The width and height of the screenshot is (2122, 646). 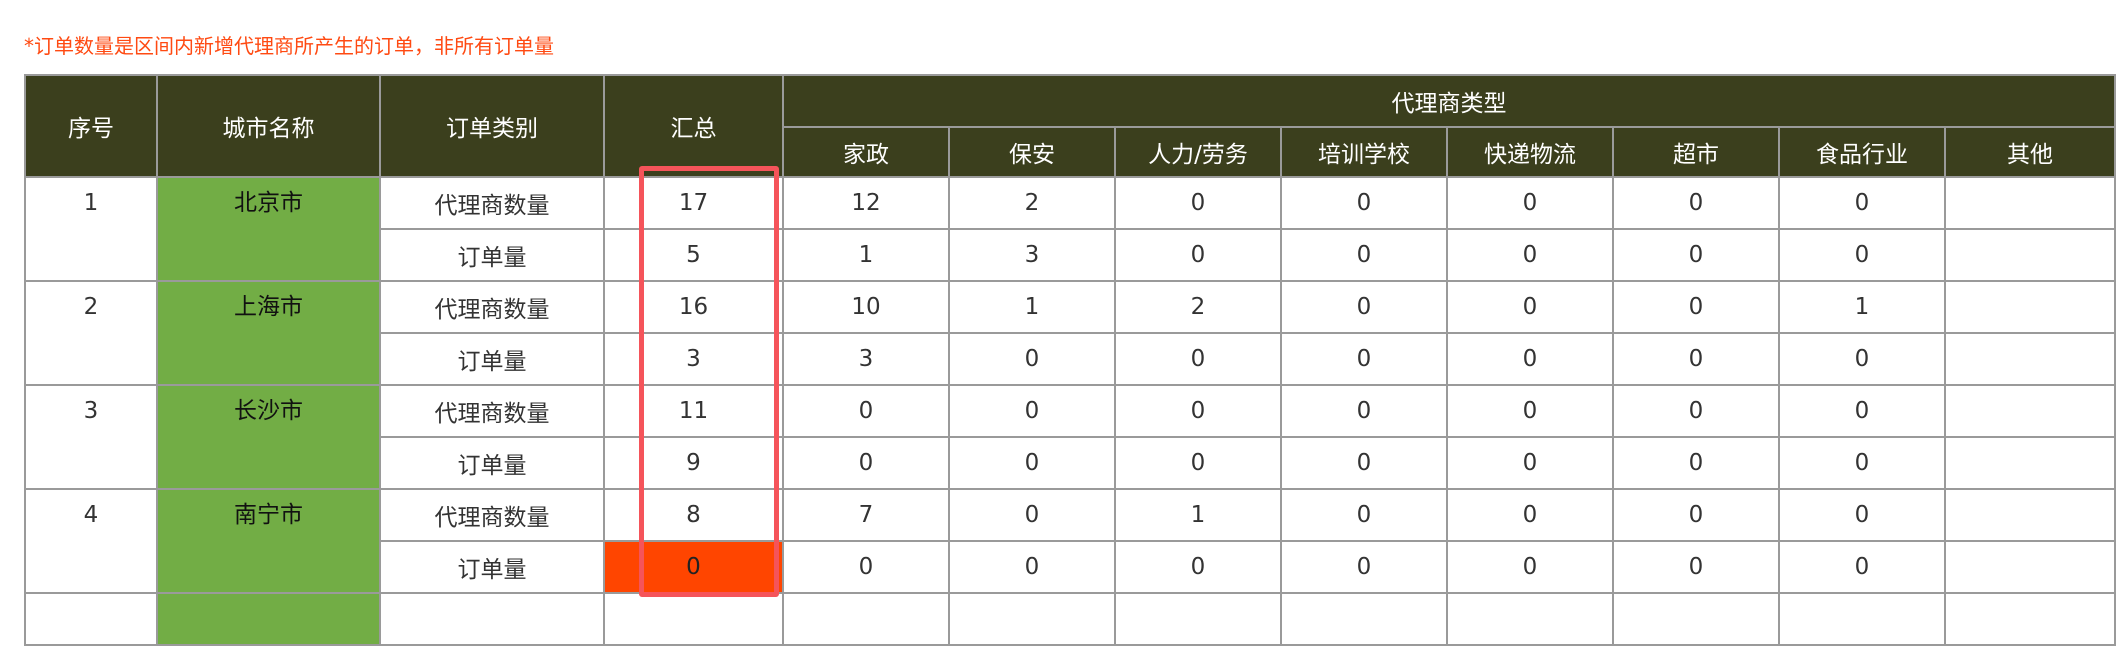 What do you see at coordinates (268, 541) in the screenshot?
I see `city-cell: 南宁市` at bounding box center [268, 541].